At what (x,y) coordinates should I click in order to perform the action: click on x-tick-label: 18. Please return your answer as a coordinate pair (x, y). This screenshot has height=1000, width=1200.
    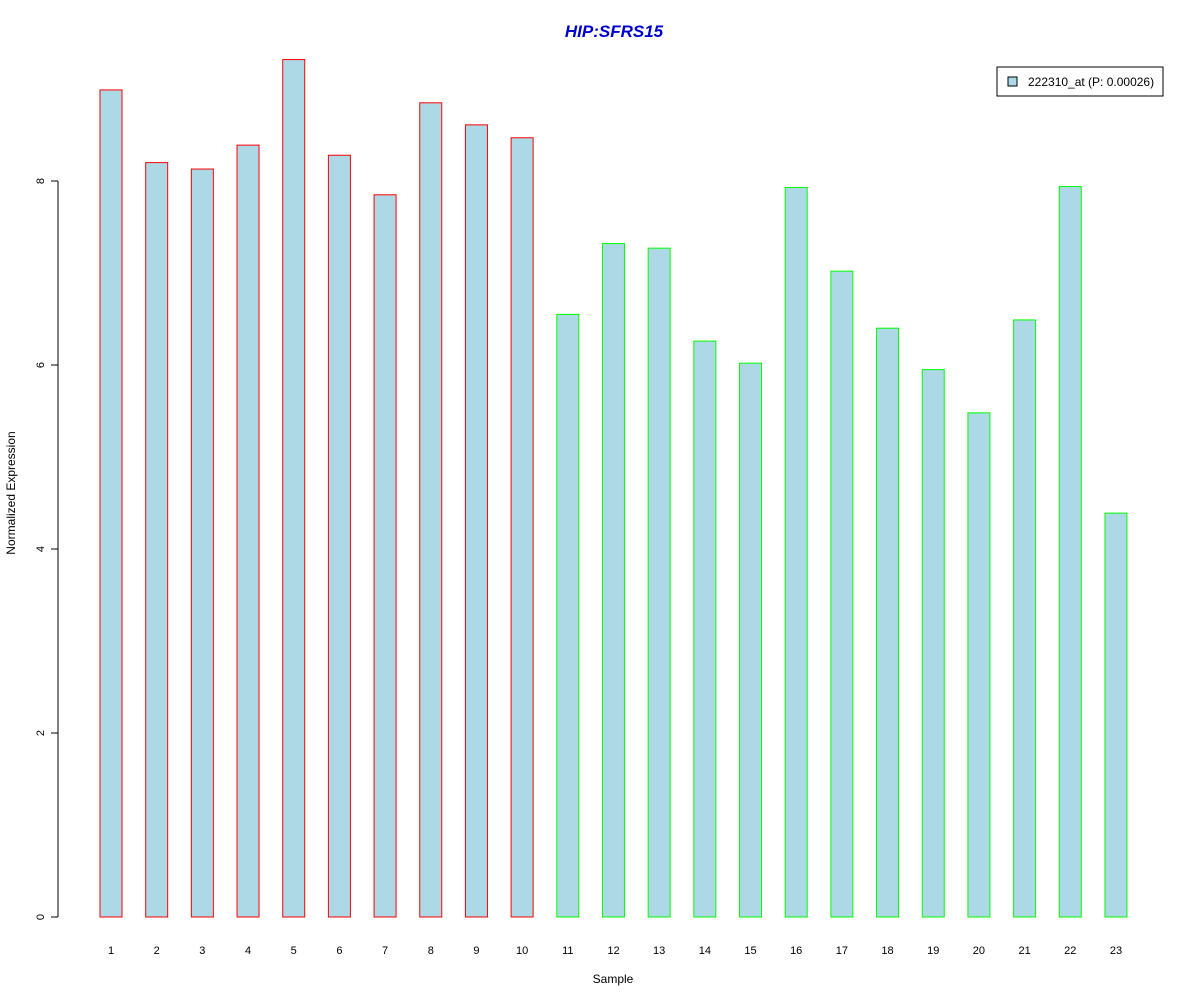
    Looking at the image, I should click on (887, 951).